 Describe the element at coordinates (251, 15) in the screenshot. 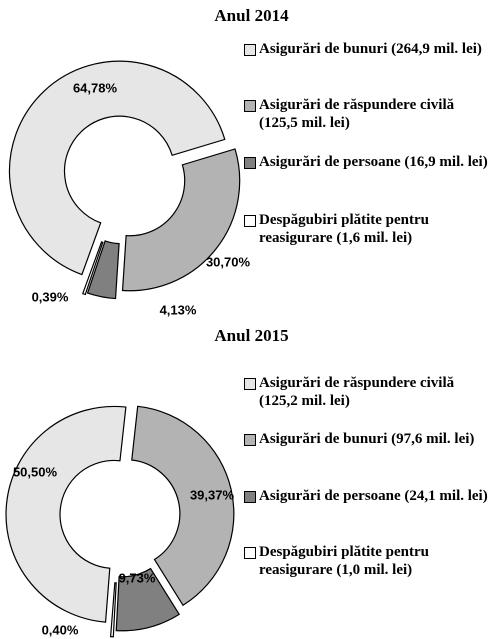

I see `chart-title: Anul 2014` at that location.